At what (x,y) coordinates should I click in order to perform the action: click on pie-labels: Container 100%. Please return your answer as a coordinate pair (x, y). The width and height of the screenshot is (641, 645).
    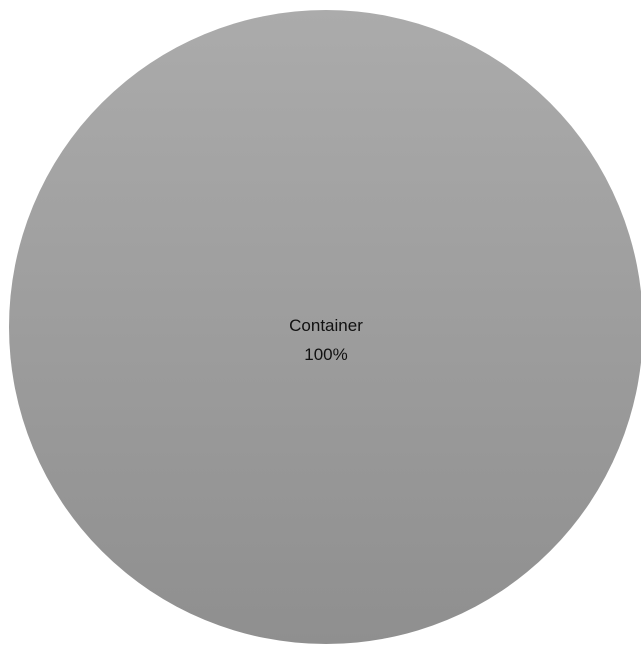
    Looking at the image, I should click on (326, 340).